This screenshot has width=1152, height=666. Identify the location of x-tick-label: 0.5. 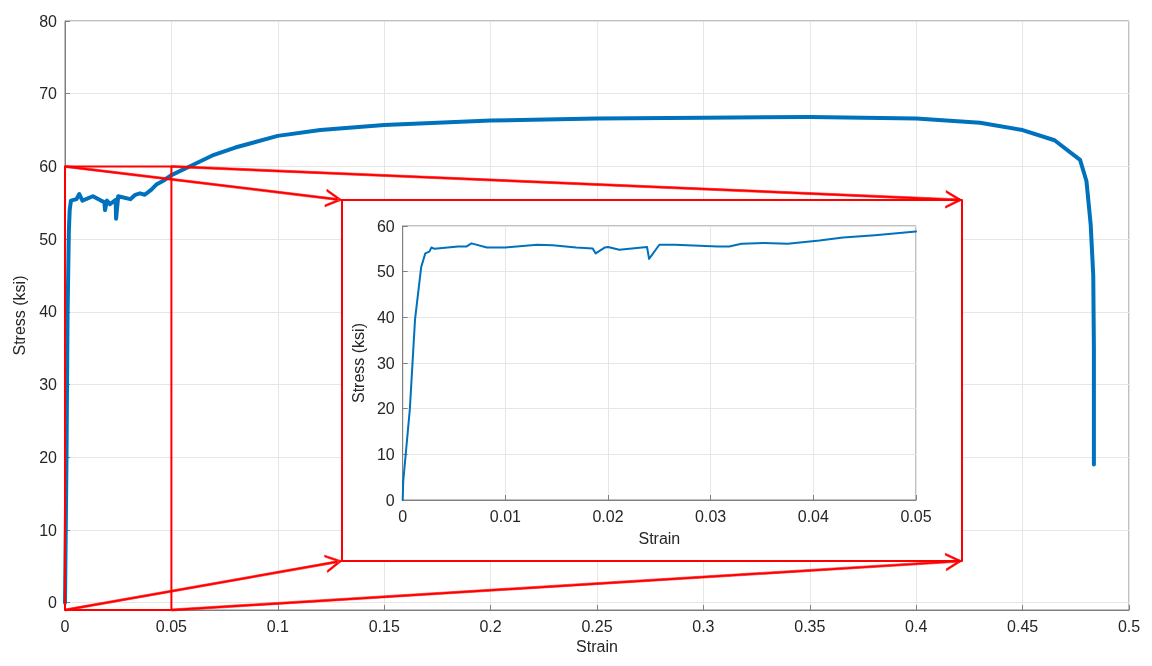
(1129, 626).